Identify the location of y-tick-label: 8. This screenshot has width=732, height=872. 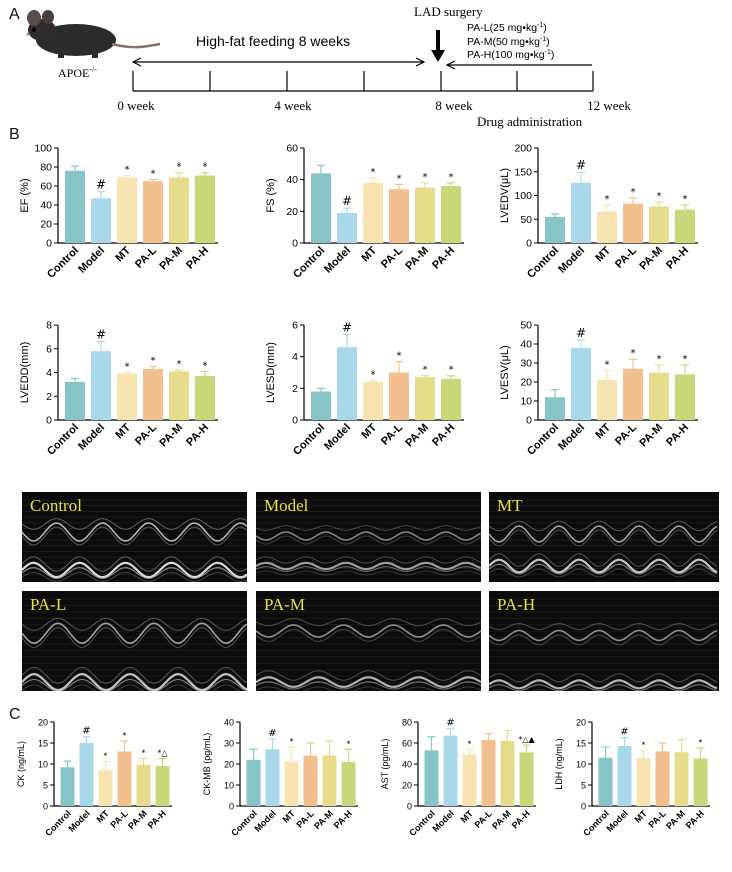
(49, 326).